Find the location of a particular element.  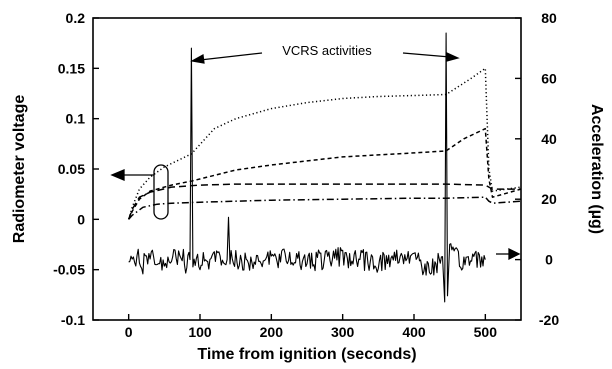

y-left-tick-label: 0.05 is located at coordinates (71, 169).